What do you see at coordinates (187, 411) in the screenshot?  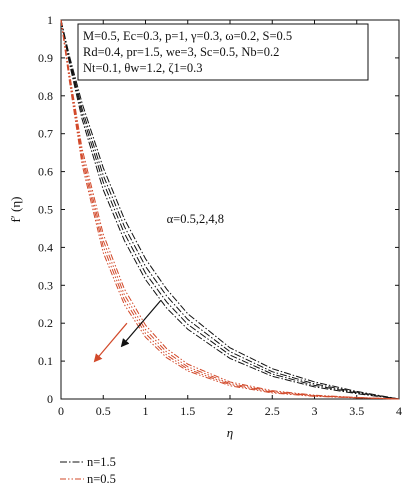 I see `x-tick-label: 1.5` at bounding box center [187, 411].